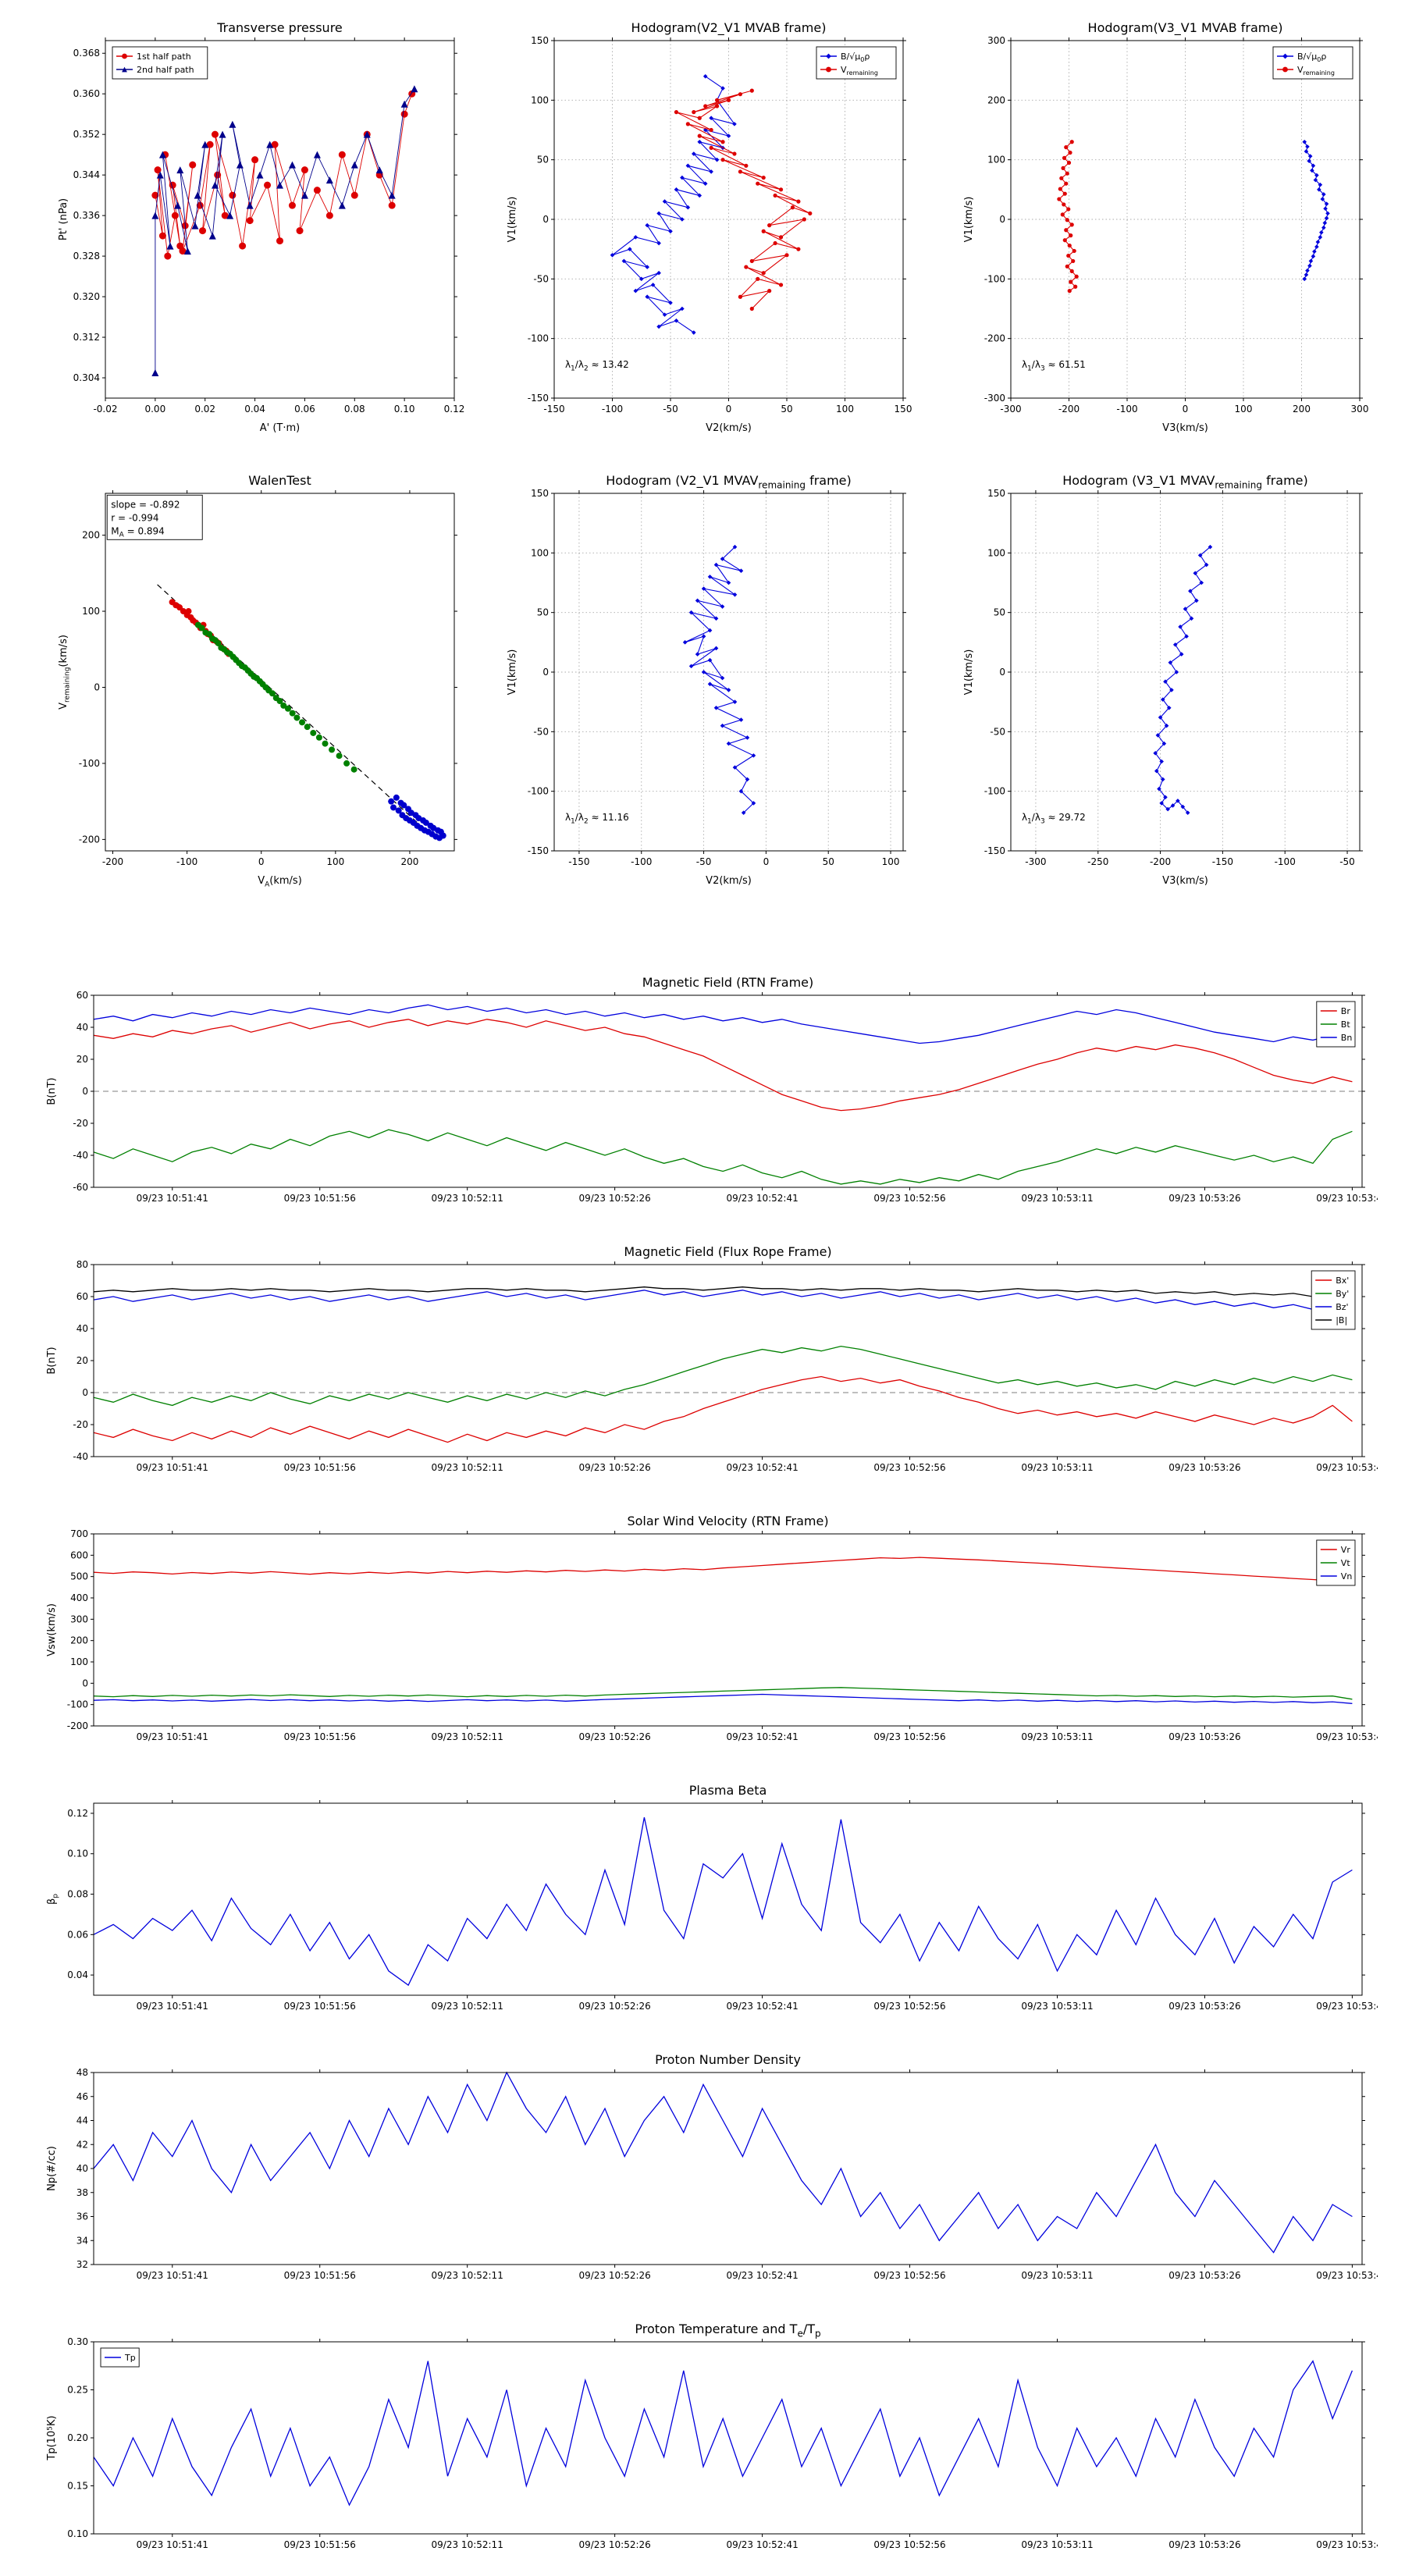 The height and width of the screenshot is (2576, 1405). Describe the element at coordinates (79, 1533) in the screenshot. I see `svg-text: 700` at that location.